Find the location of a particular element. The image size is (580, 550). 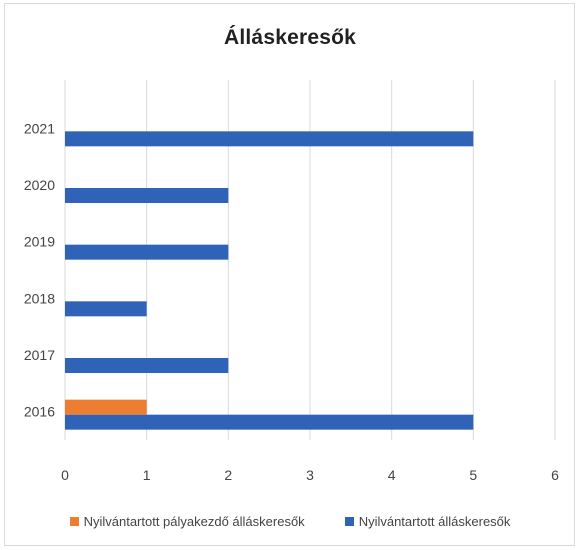

legend-item-allaskeresok: Nyilvántartott álláskeresők is located at coordinates (427, 521).